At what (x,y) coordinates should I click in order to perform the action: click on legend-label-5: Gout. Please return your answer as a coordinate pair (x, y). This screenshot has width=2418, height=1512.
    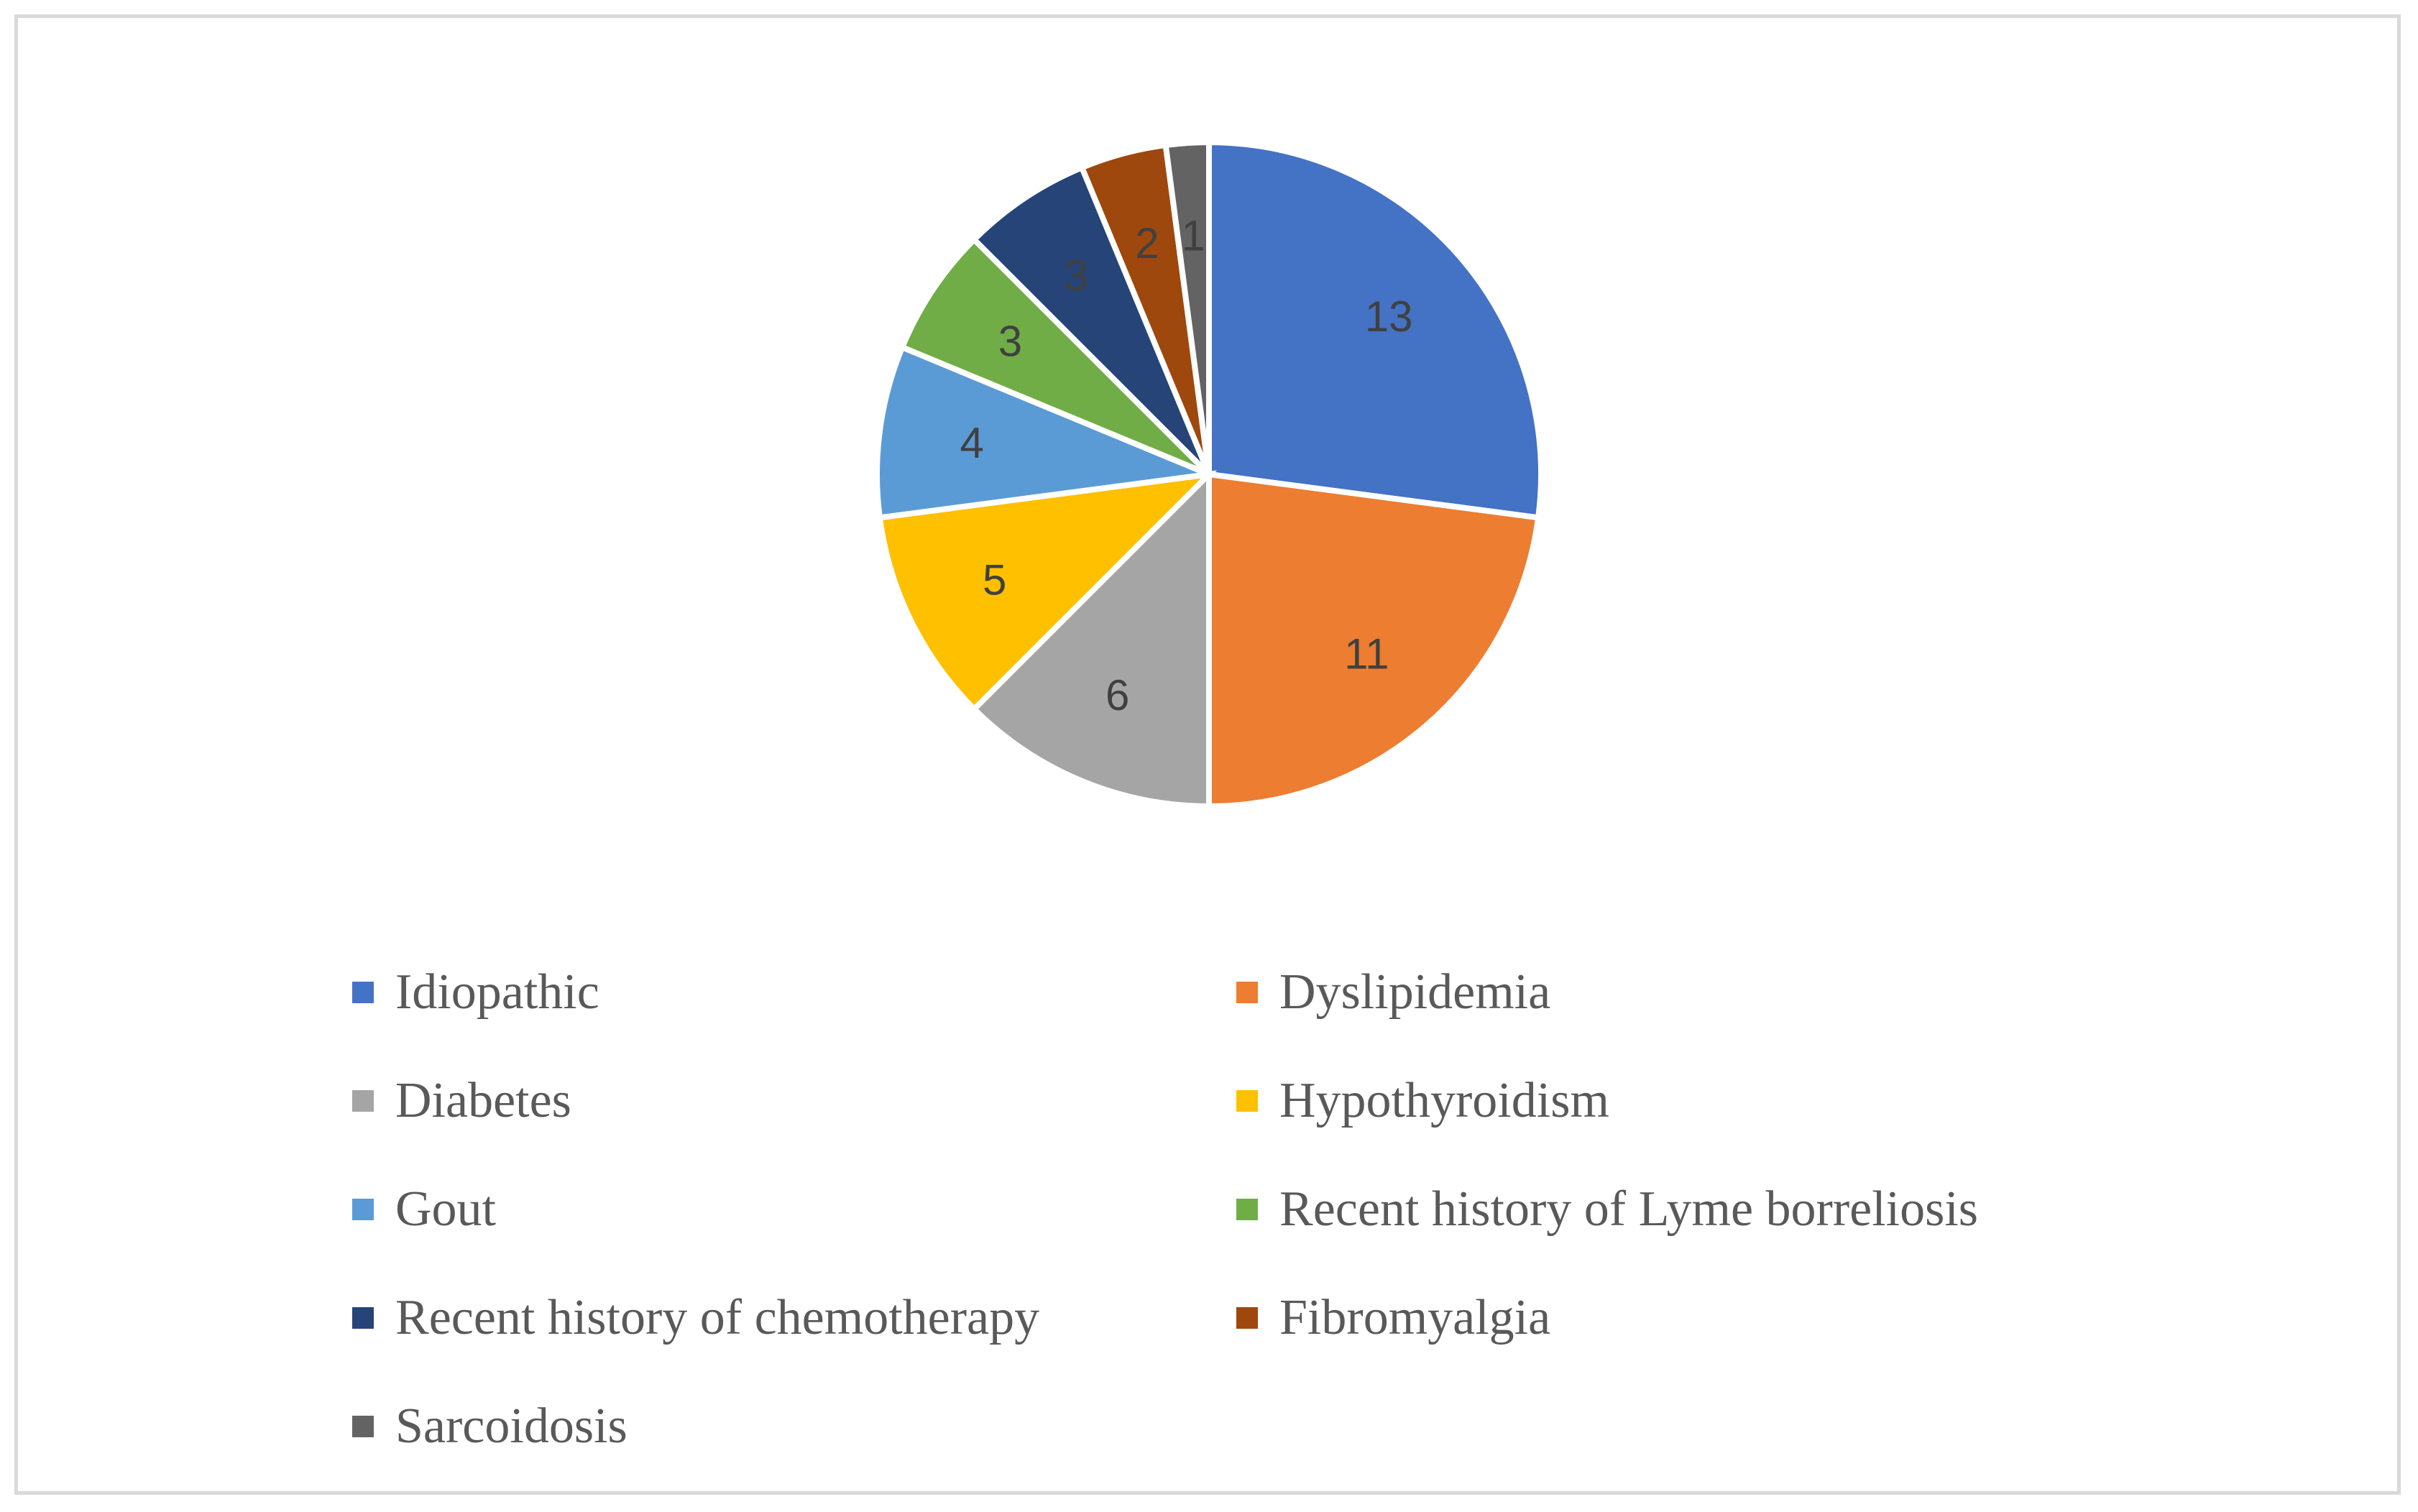
    Looking at the image, I should click on (445, 1209).